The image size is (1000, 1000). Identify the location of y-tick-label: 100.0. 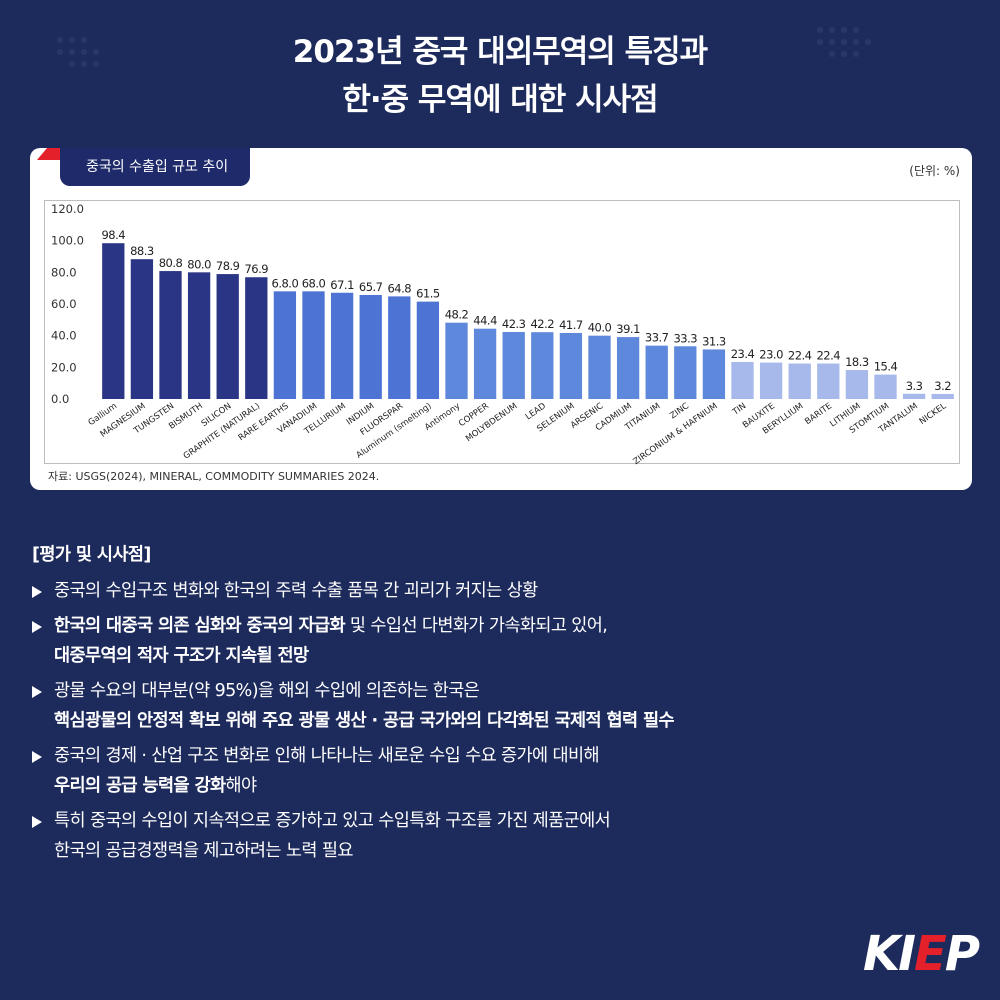
(67, 241).